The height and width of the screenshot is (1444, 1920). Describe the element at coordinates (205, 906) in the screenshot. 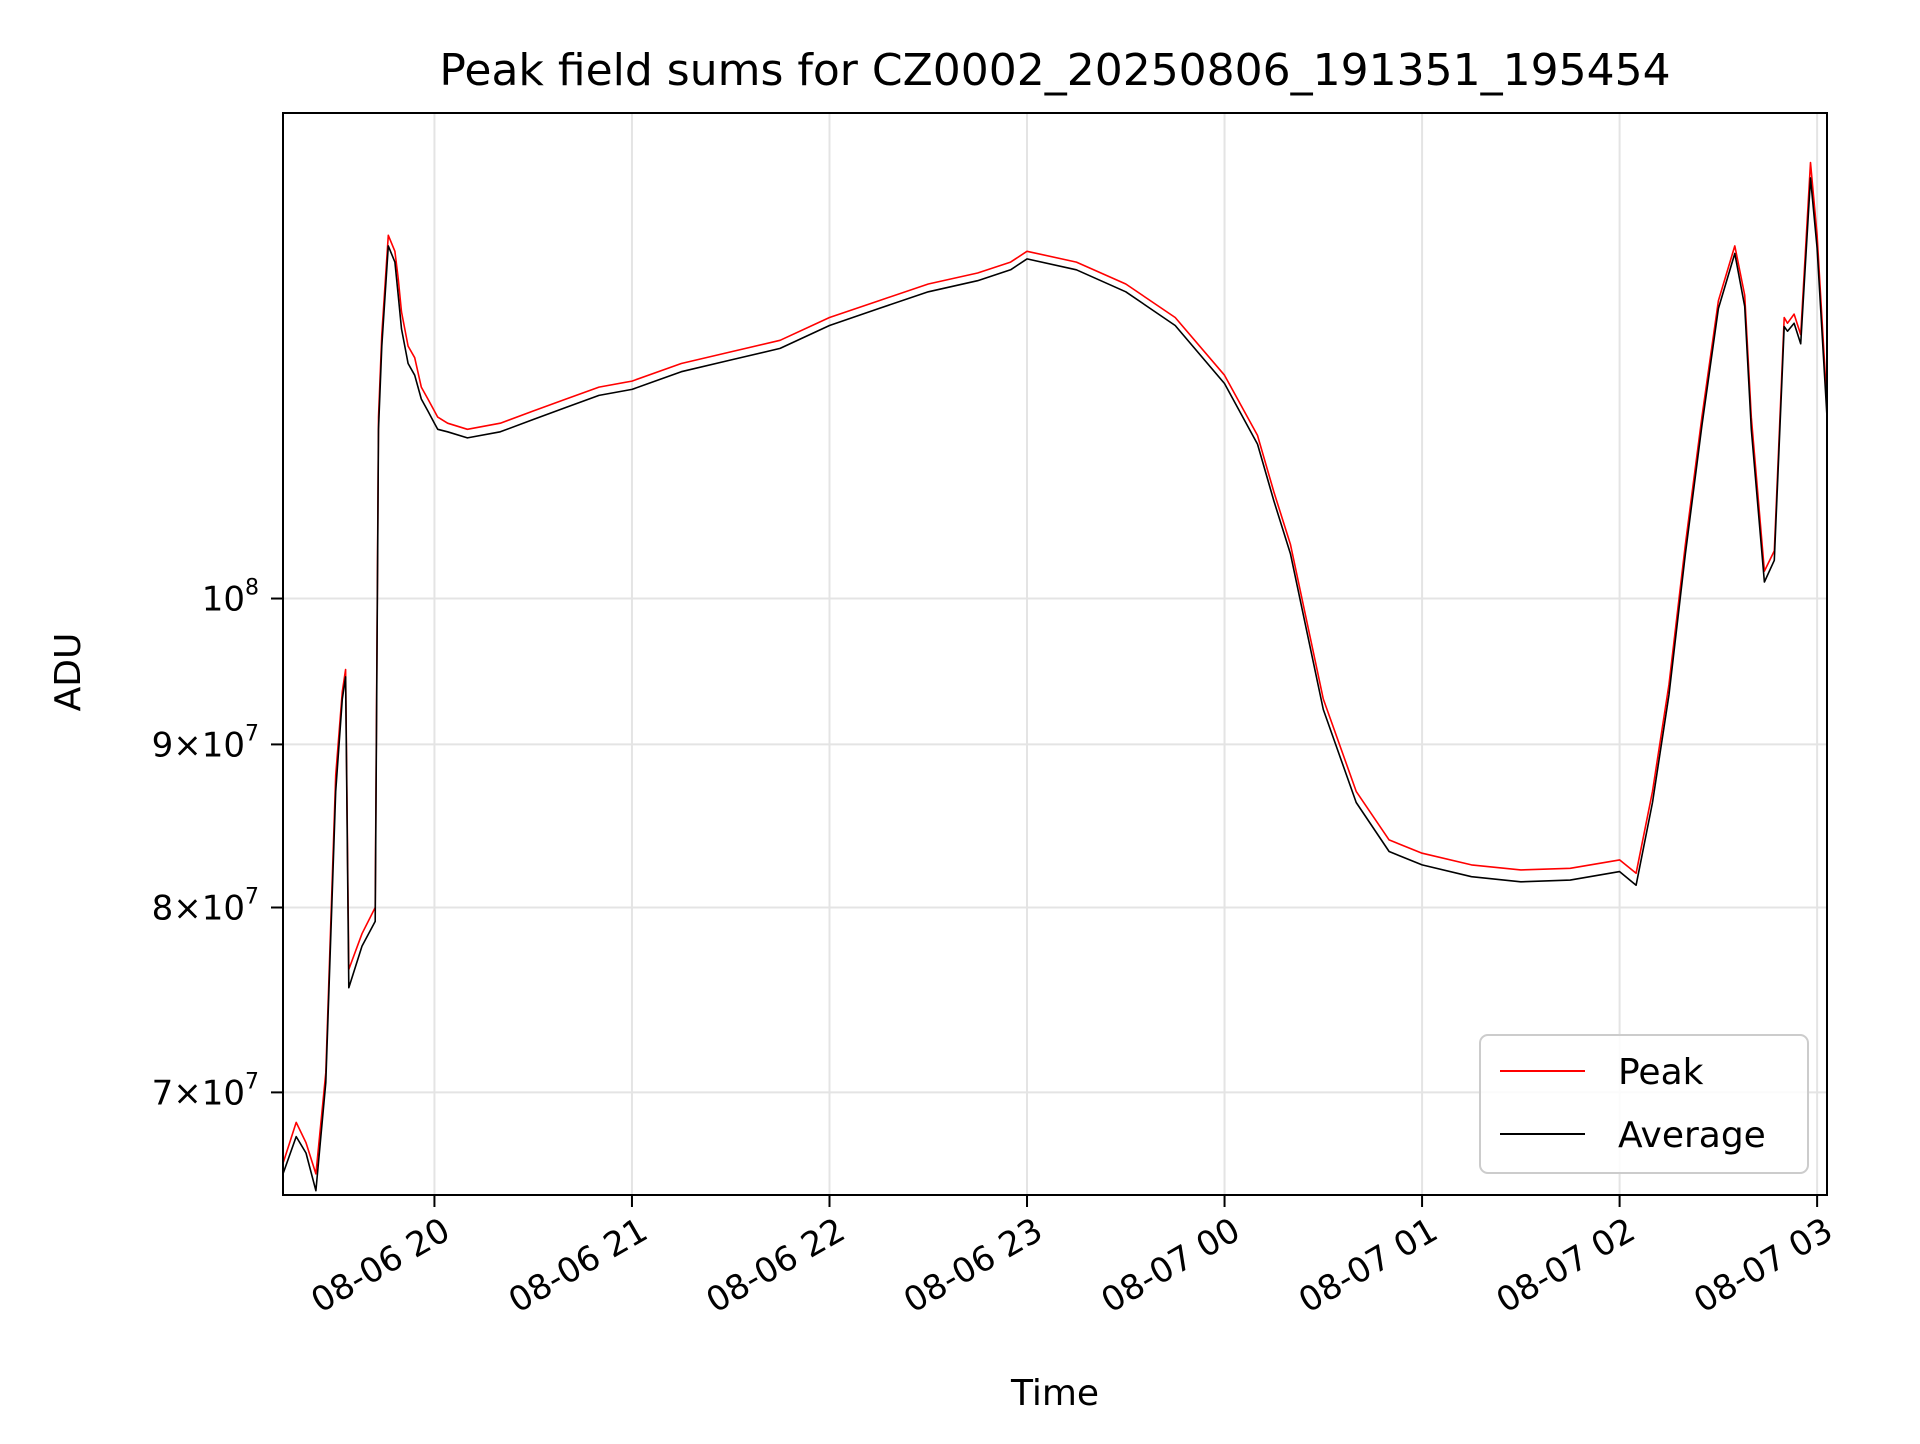

I see `y-tick-label: 8×107` at that location.